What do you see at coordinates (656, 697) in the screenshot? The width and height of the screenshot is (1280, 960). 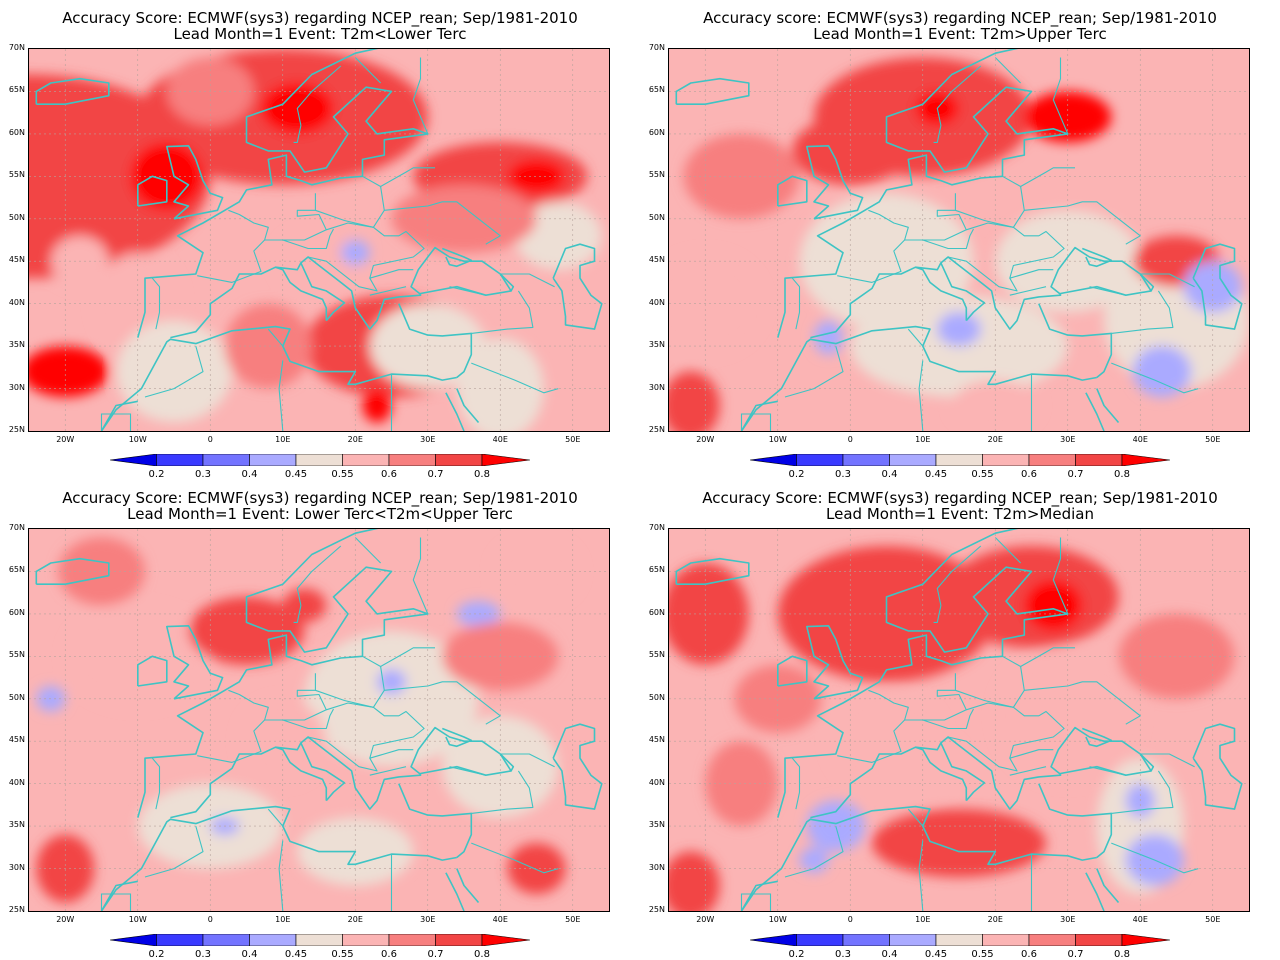 I see `lat-tick-label: 50N` at bounding box center [656, 697].